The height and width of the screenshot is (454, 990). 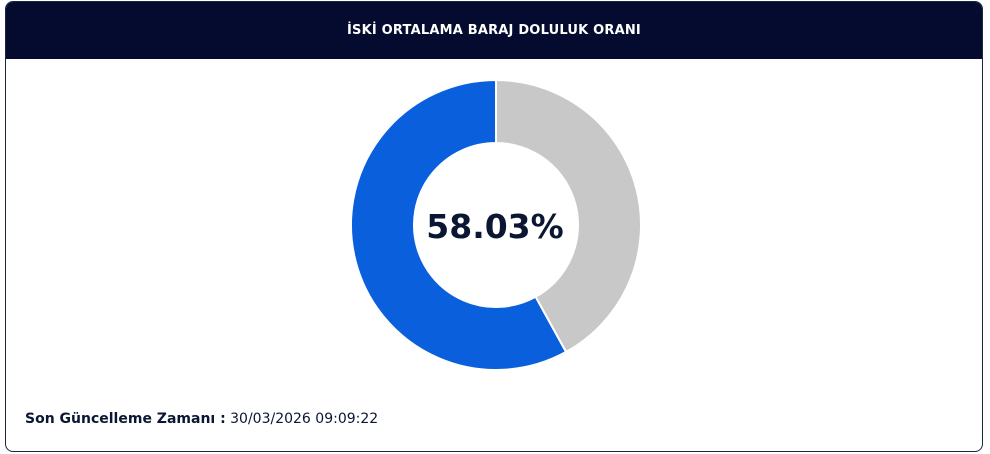 I want to click on card-header: İSKİ ORTALAMA BARAJ DOLULUK ORANI, so click(x=494, y=30).